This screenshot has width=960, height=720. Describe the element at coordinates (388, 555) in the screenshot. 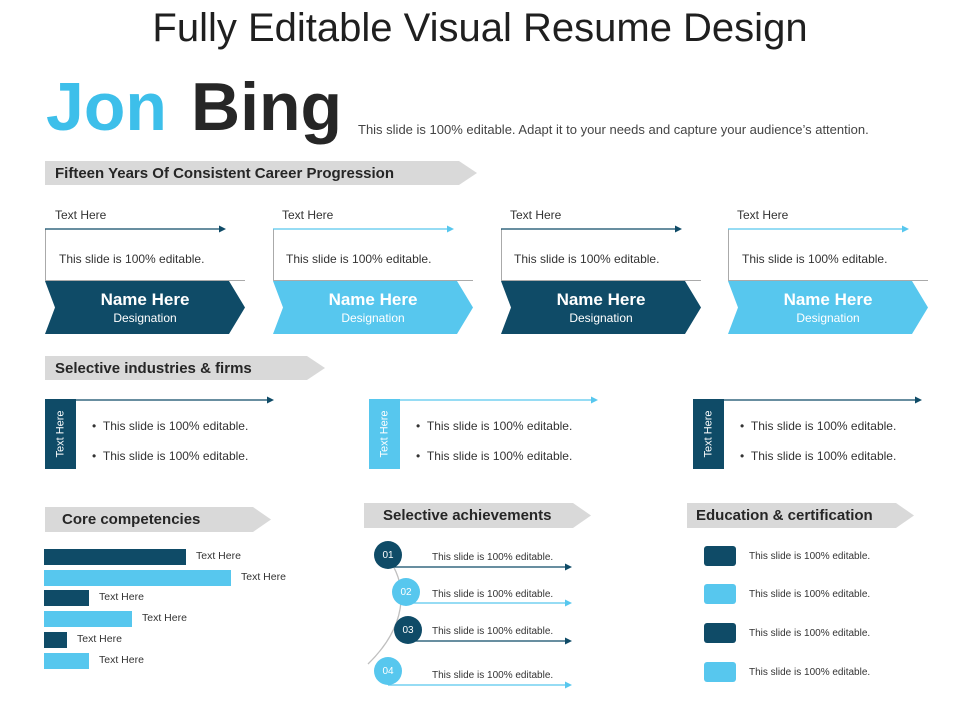

I see `achievement-number-badge: 01` at that location.